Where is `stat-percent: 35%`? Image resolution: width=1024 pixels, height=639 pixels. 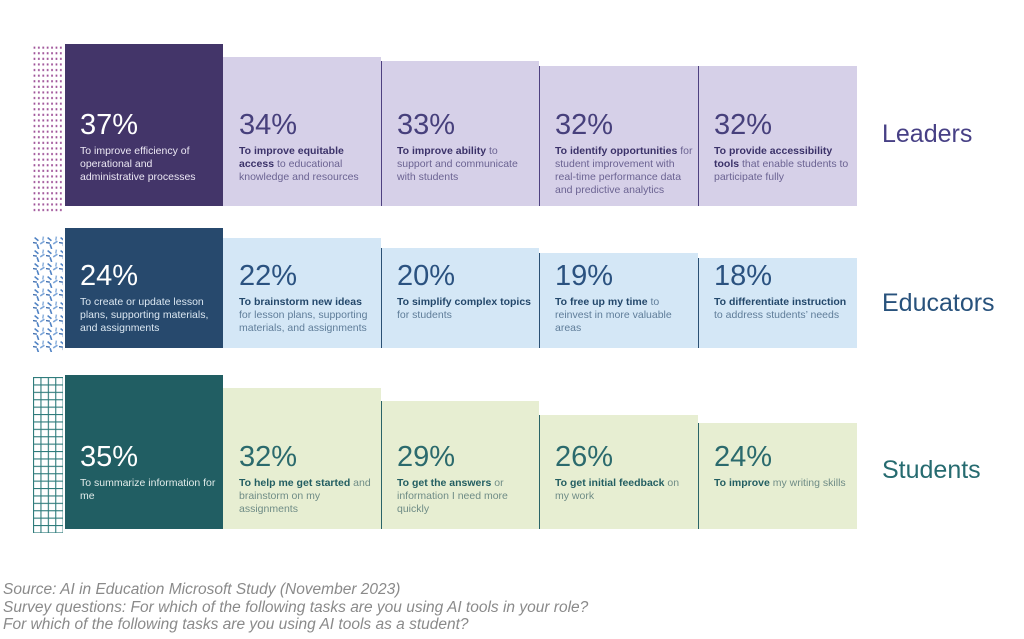
stat-percent: 35% is located at coordinates (109, 457).